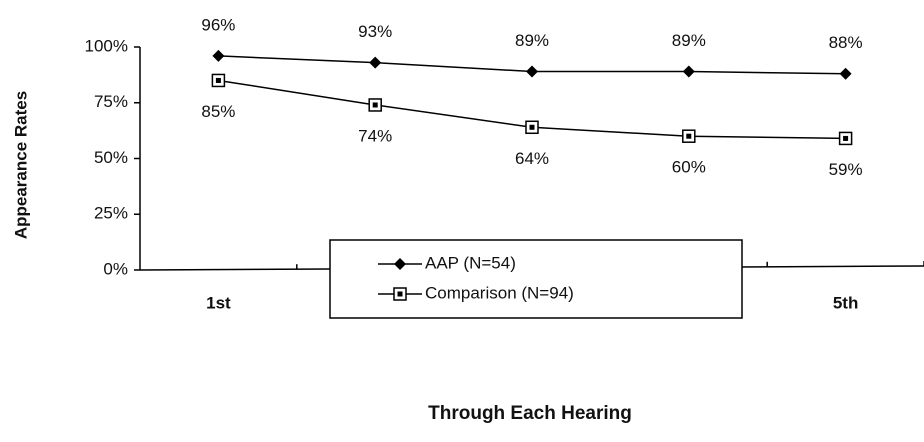 The height and width of the screenshot is (442, 924). What do you see at coordinates (218, 24) in the screenshot?
I see `data-label: 96%` at bounding box center [218, 24].